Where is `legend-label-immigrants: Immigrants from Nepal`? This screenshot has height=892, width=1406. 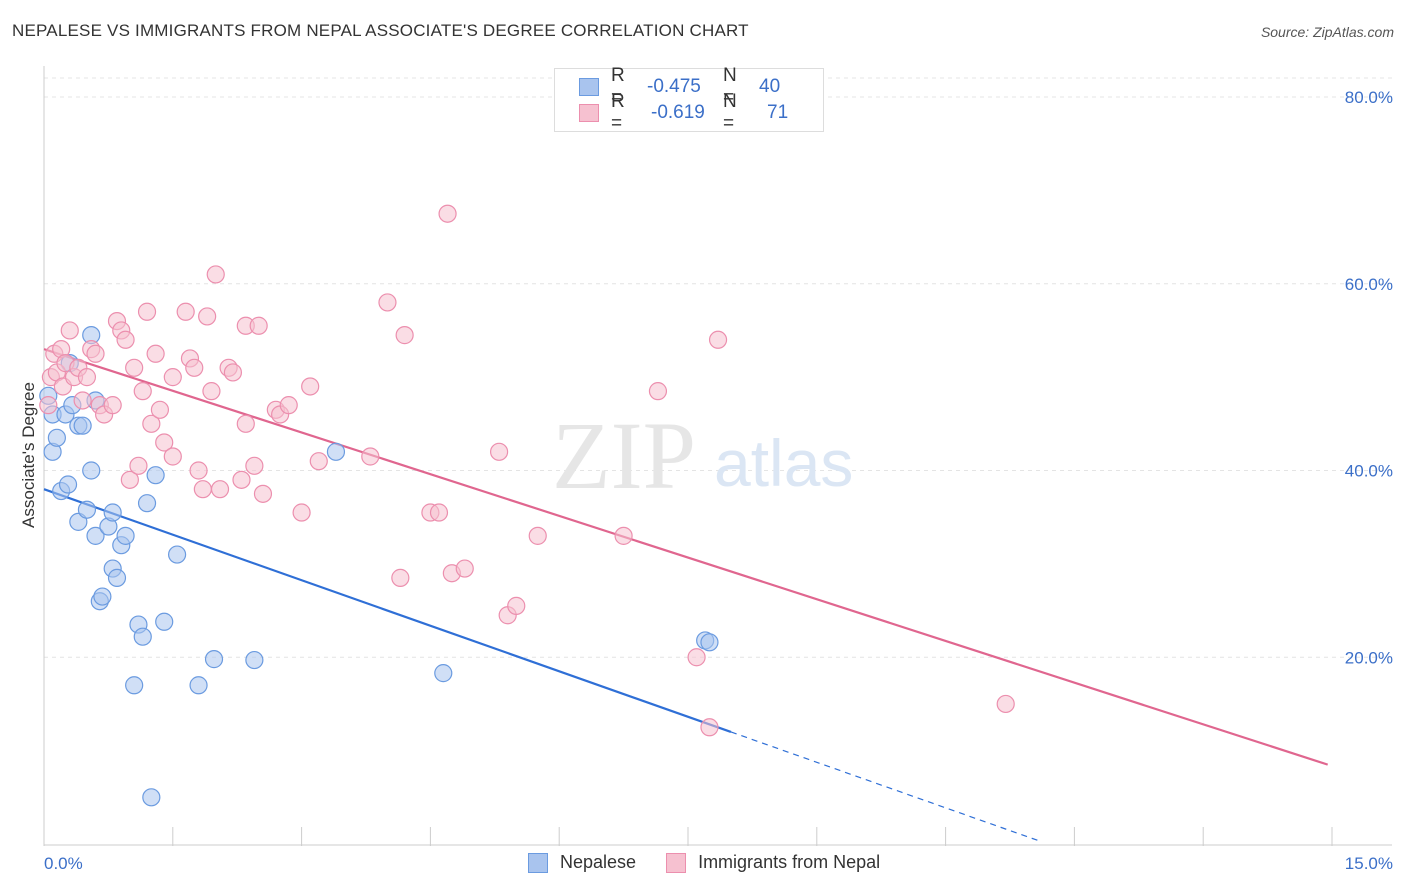
legend-label-immigrants: Immigrants from Nepal is located at coordinates (789, 862).